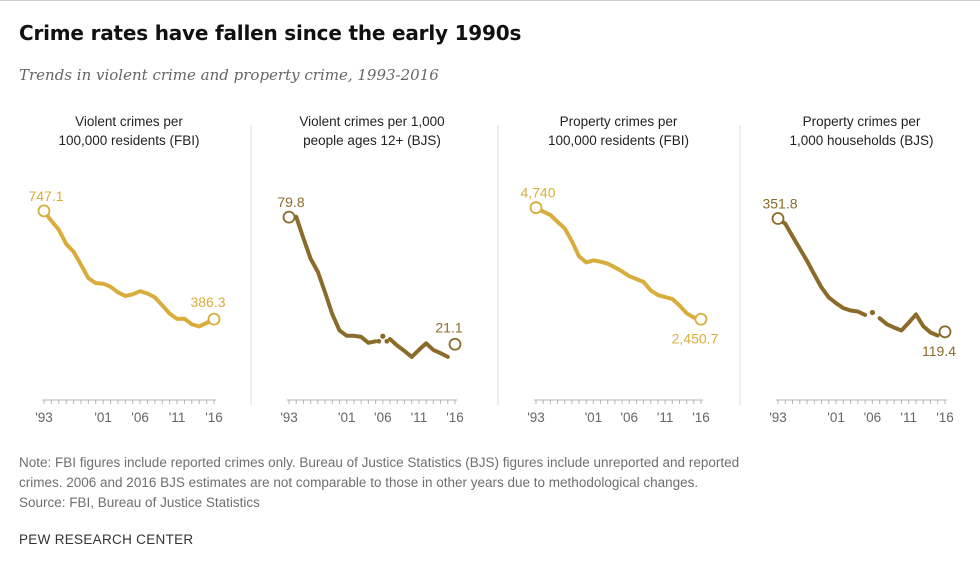 This screenshot has height=561, width=980. What do you see at coordinates (873, 417) in the screenshot?
I see `panel-4-tick-label-06: '06` at bounding box center [873, 417].